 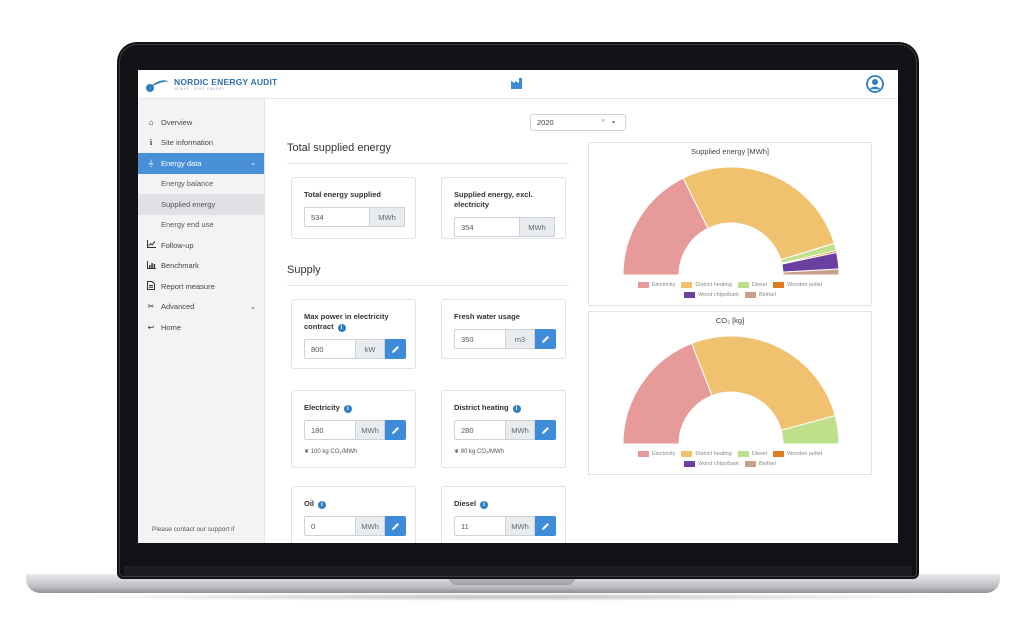 What do you see at coordinates (304, 270) in the screenshot?
I see `section-title-supply: Supply` at bounding box center [304, 270].